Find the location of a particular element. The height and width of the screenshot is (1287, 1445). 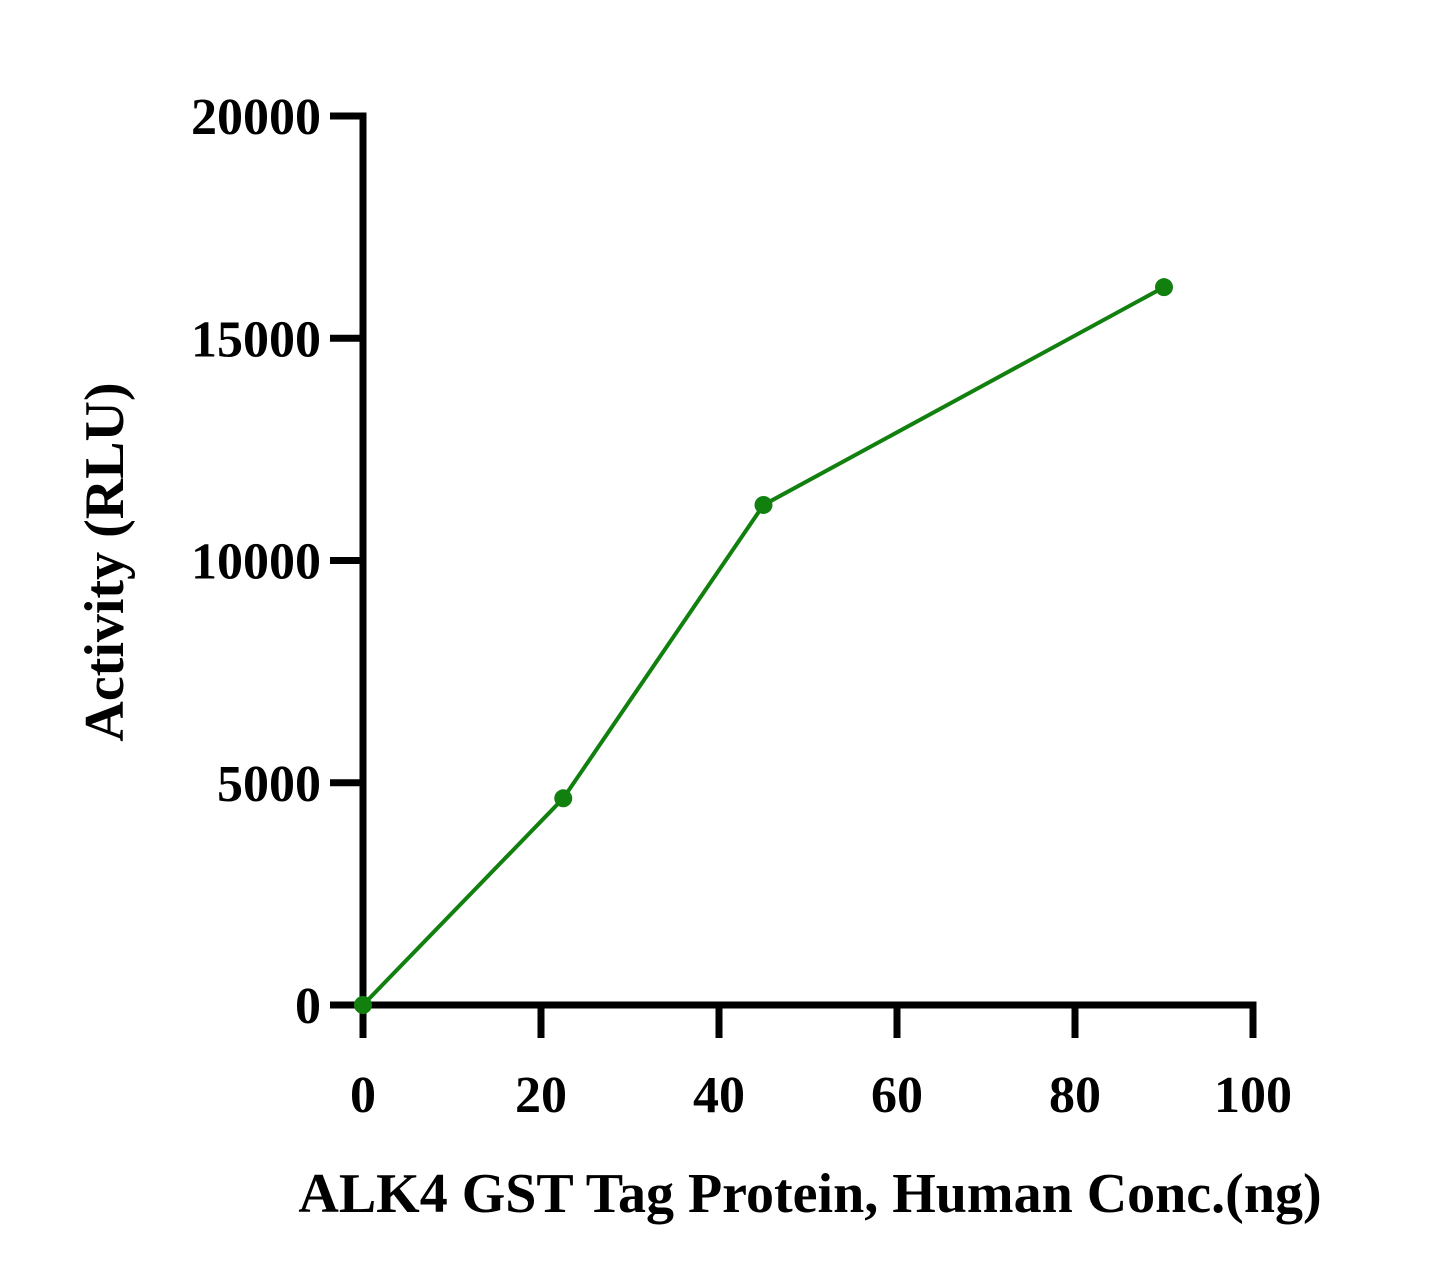

y-tick-label: 20000 is located at coordinates (256, 117).